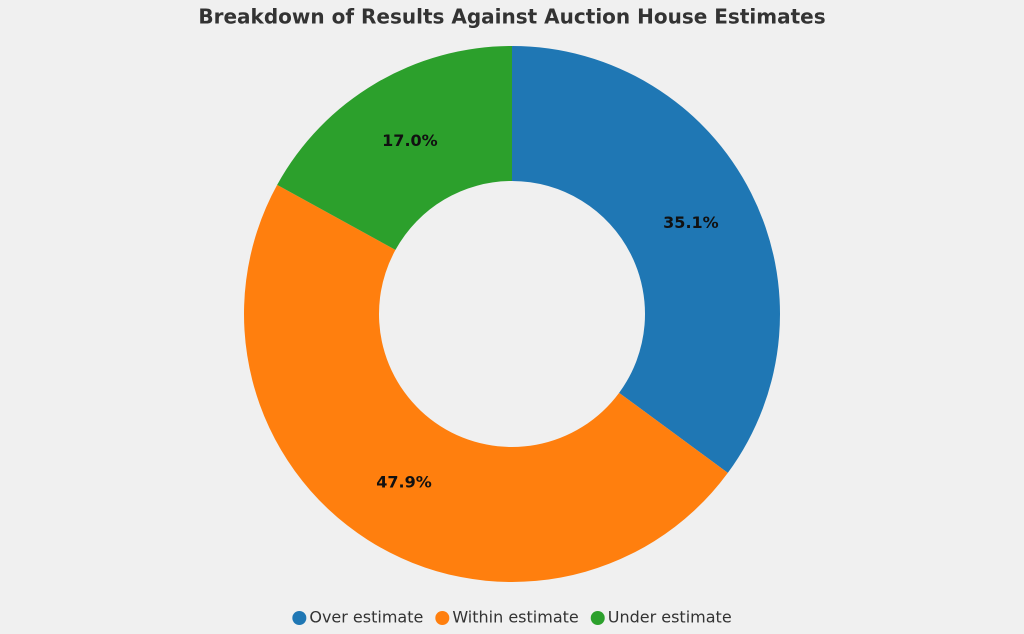  I want to click on donut-slice, so click(394, 148).